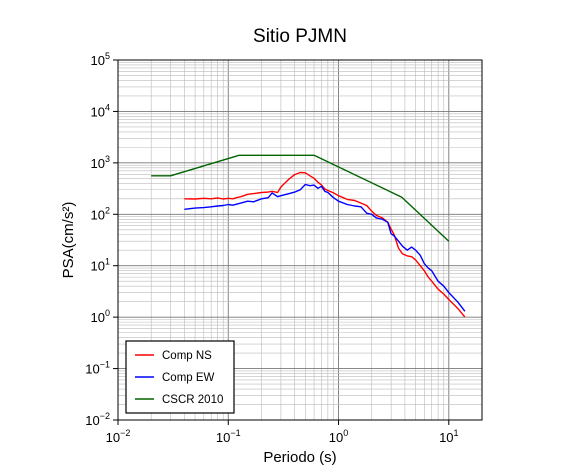  I want to click on y-tick-label: 10¹, so click(100, 265).